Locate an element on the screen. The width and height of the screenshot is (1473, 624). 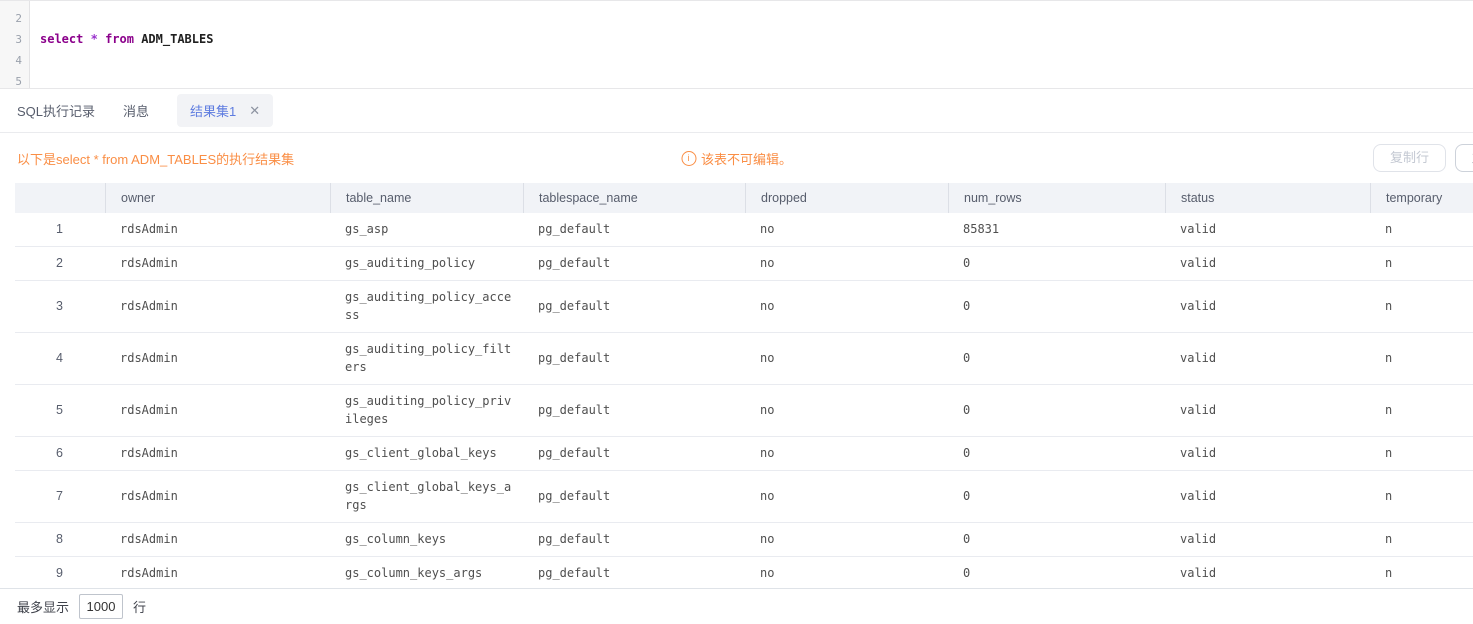
copy-column-button: 复制列 is located at coordinates (1464, 158).